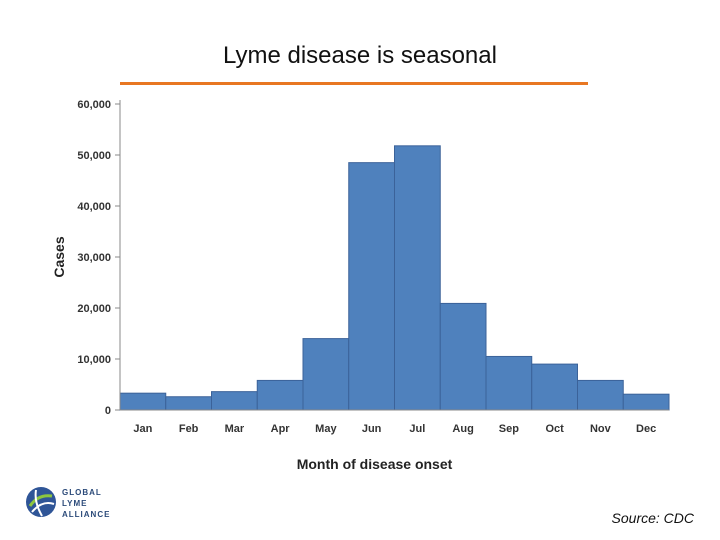 Image resolution: width=720 pixels, height=540 pixels. Describe the element at coordinates (509, 429) in the screenshot. I see `x-tick-label: Sep` at that location.